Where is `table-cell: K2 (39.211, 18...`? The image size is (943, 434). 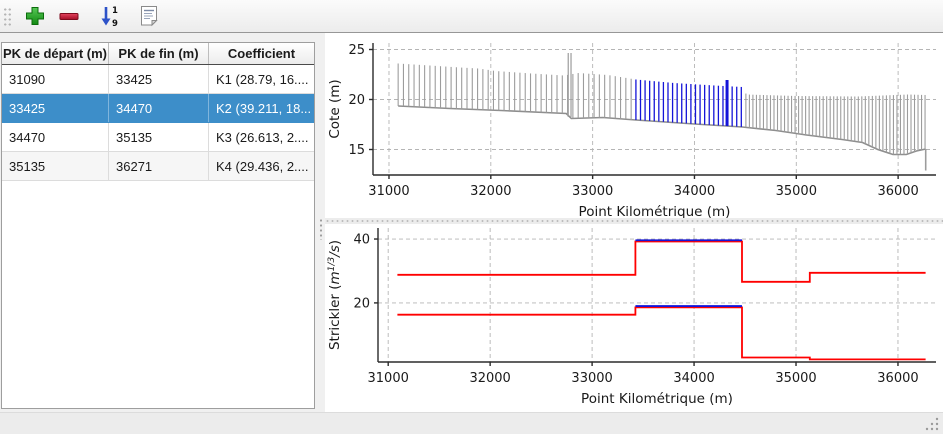
table-cell: K2 (39.211, 18... is located at coordinates (264, 108).